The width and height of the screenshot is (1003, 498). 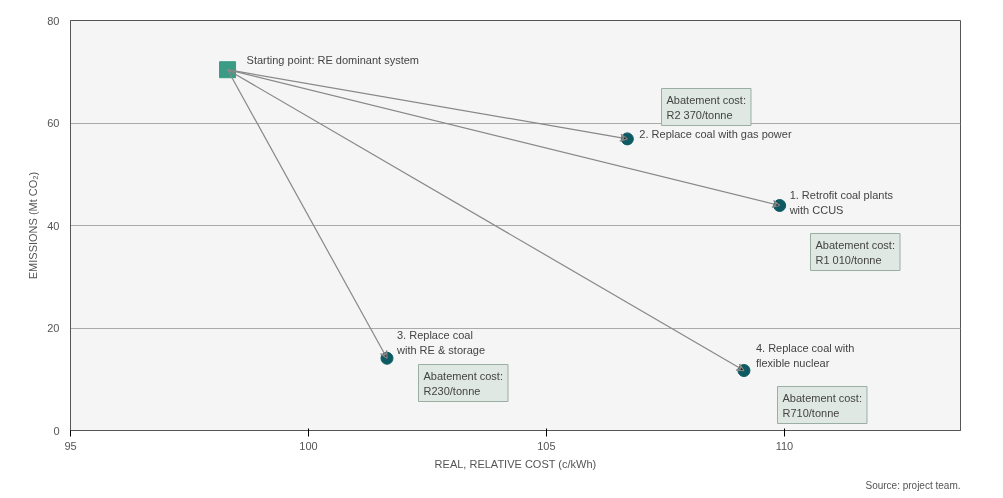 I want to click on annotation: 1. Retrofit coal plants with CCUS, so click(x=841, y=202).